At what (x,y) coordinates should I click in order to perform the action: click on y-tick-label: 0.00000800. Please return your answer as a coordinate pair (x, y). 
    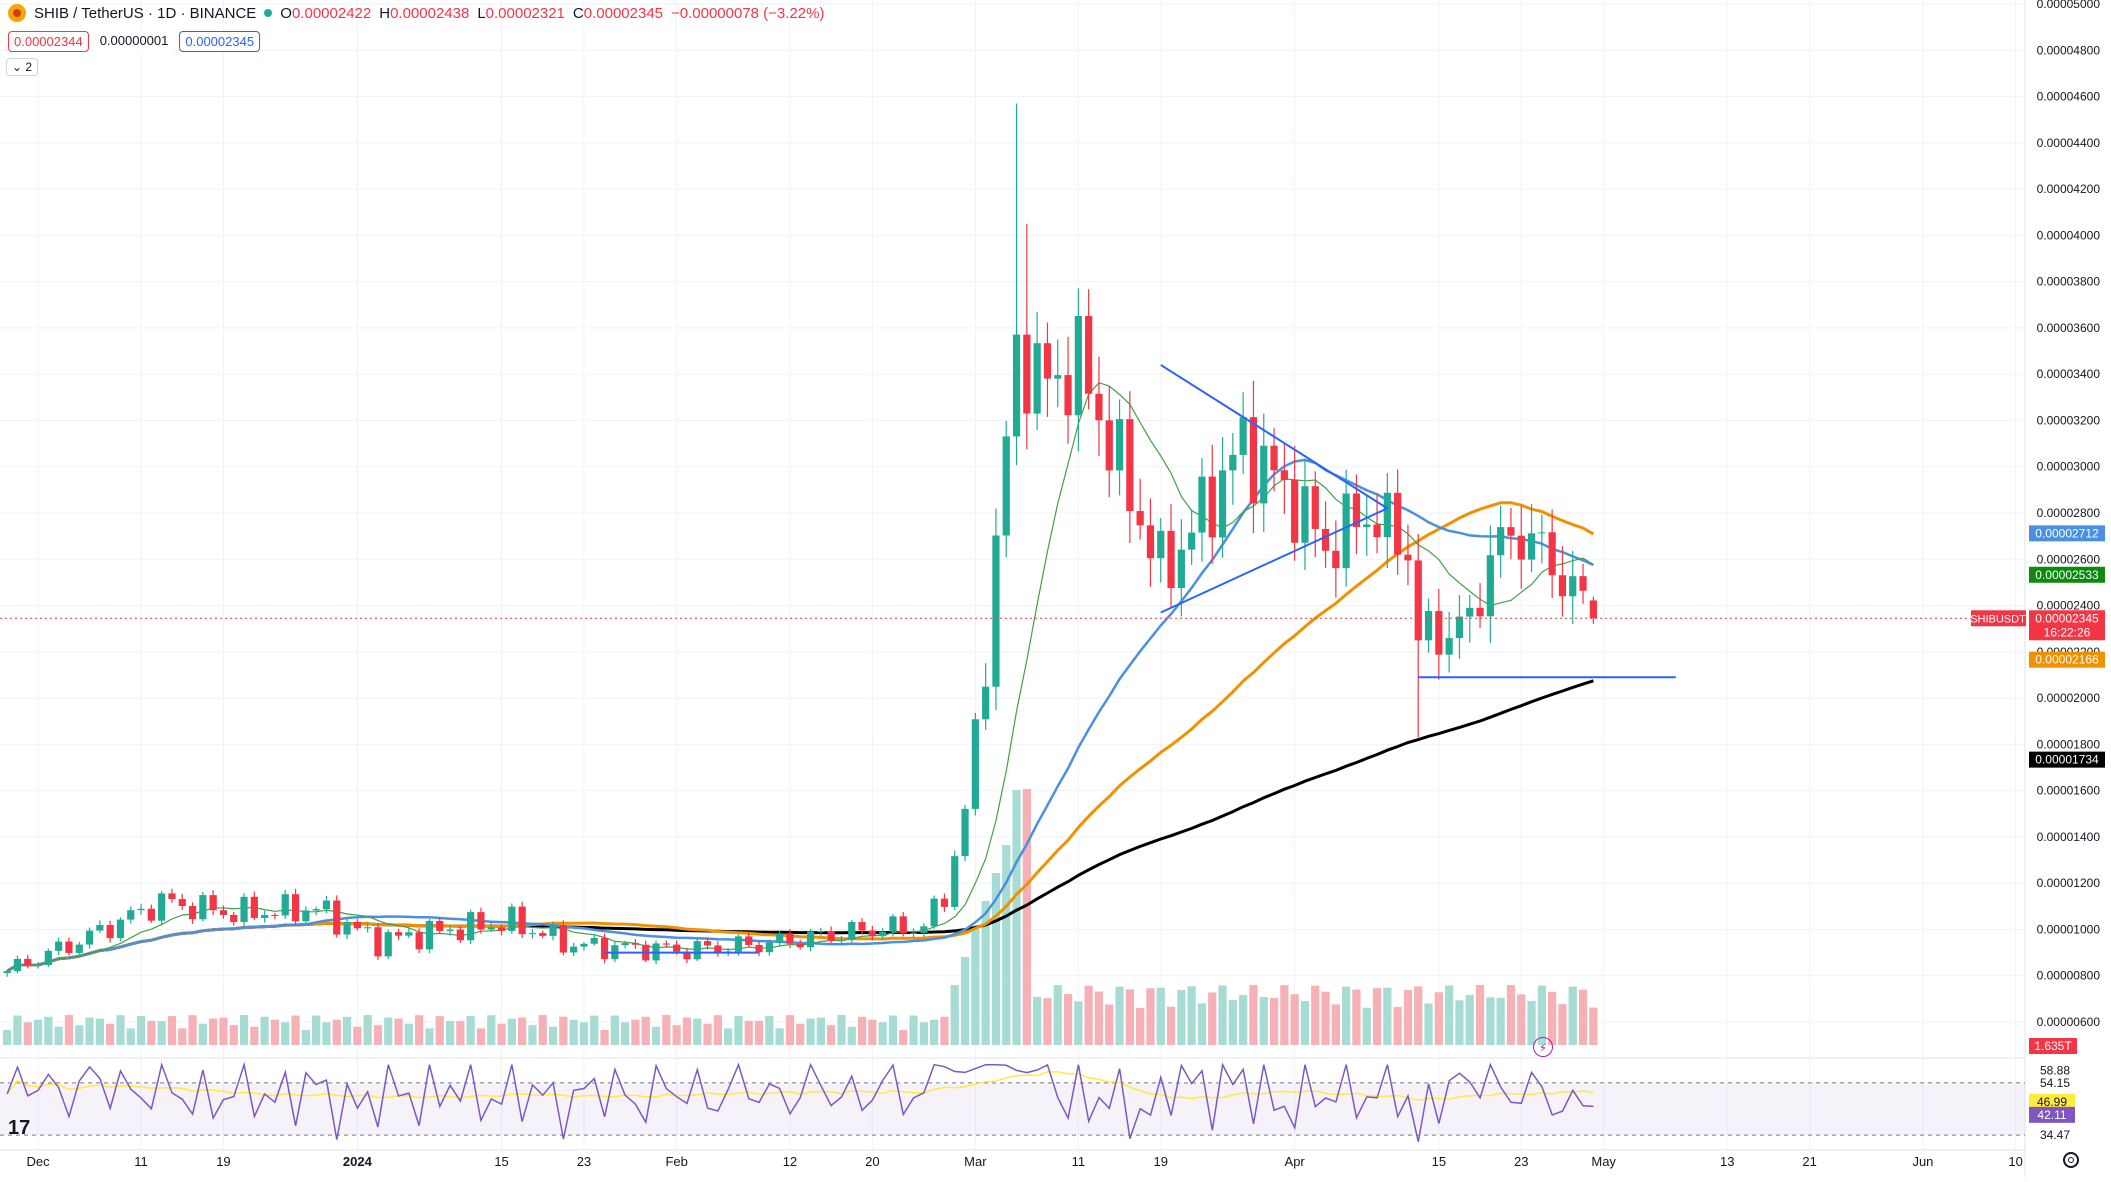
    Looking at the image, I should click on (2069, 976).